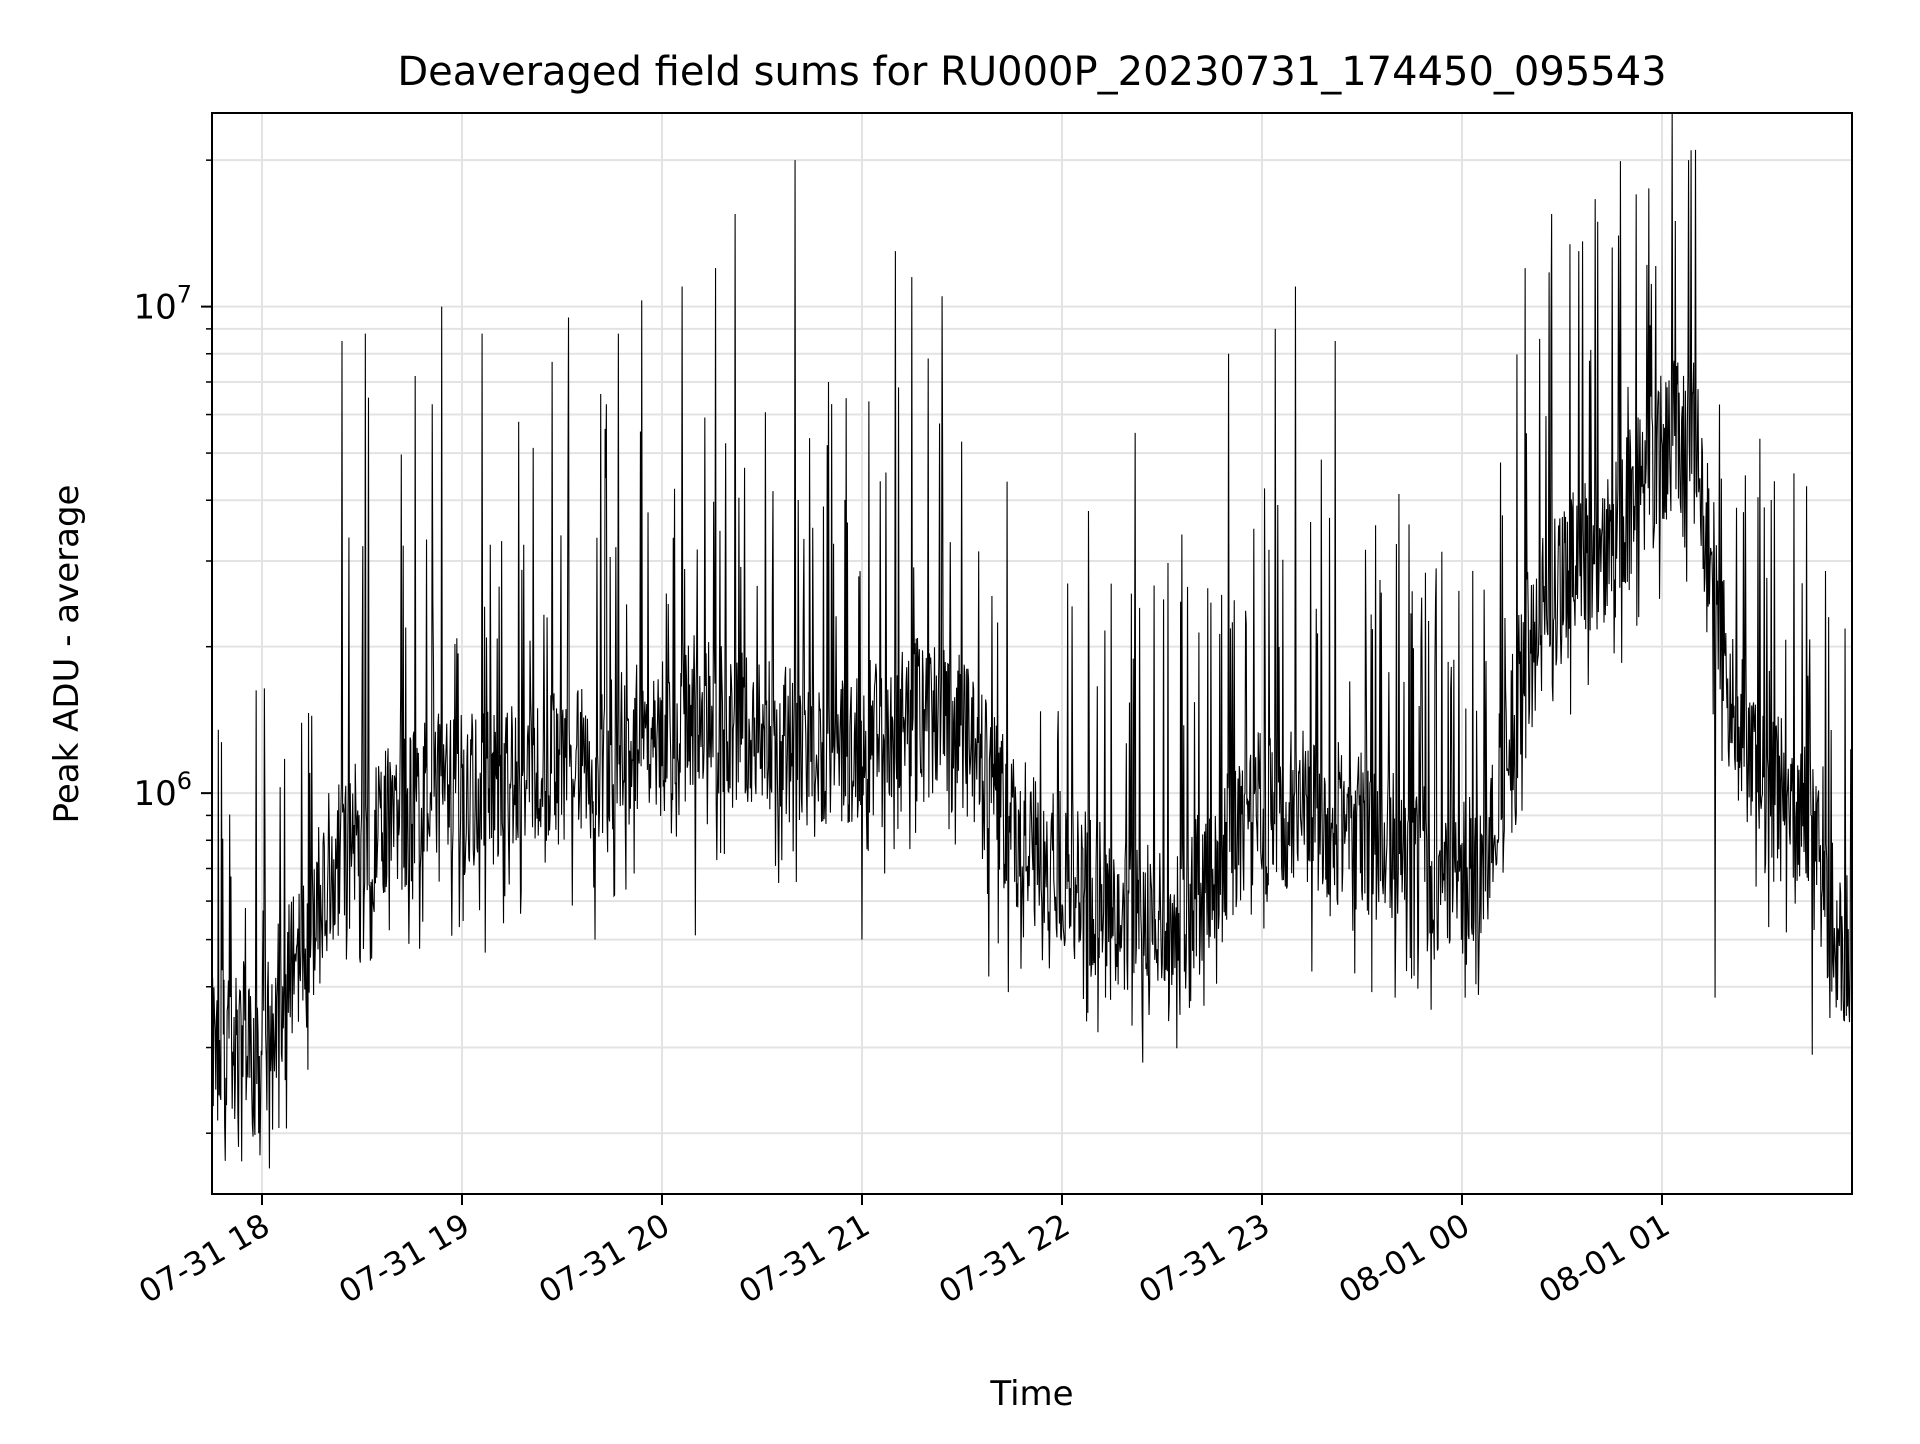  What do you see at coordinates (1204, 1258) in the screenshot?
I see `x-tick-label: 07-31 23` at bounding box center [1204, 1258].